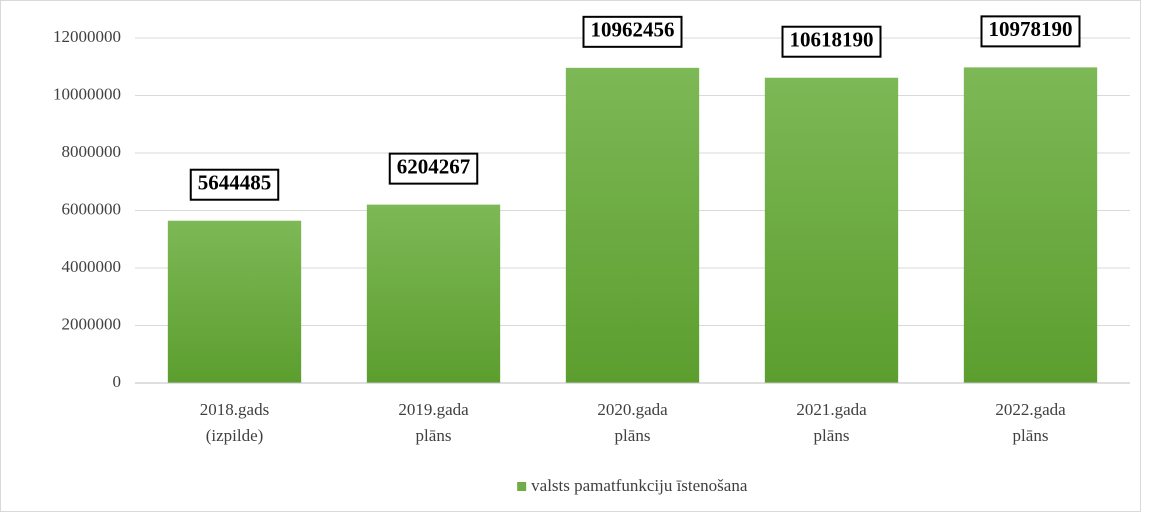  I want to click on x-tick-label: 2020.gada plāns, so click(632, 422).